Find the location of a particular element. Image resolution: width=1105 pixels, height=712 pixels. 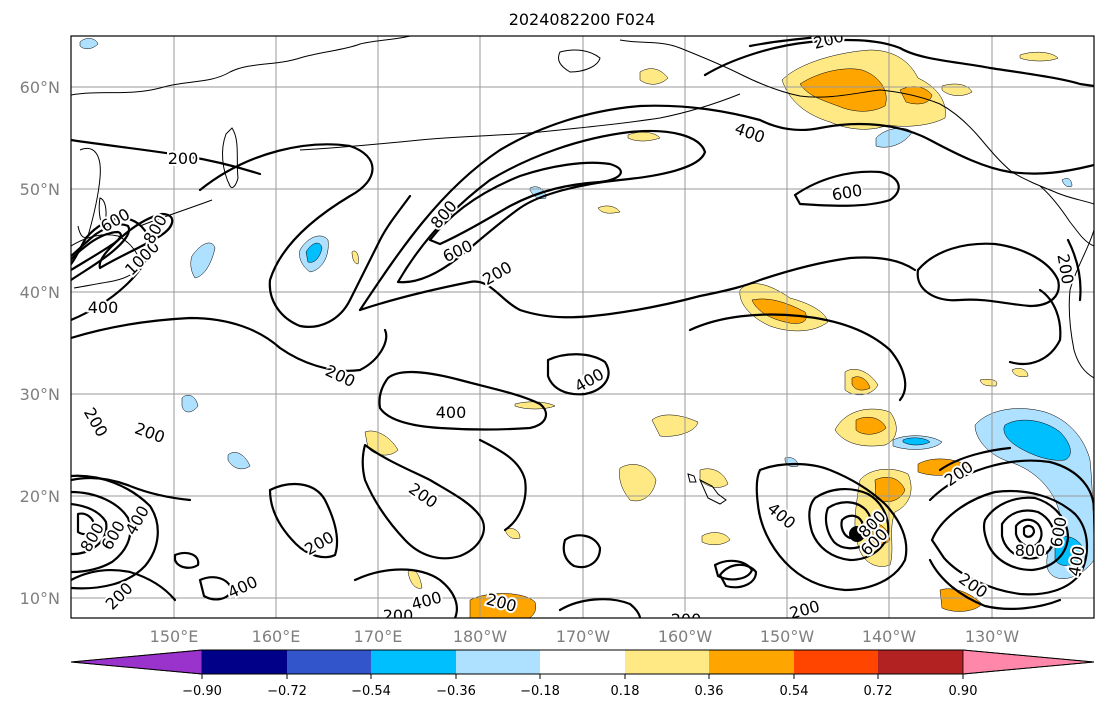

contour-hurricane-b-core is located at coordinates (1029, 531).